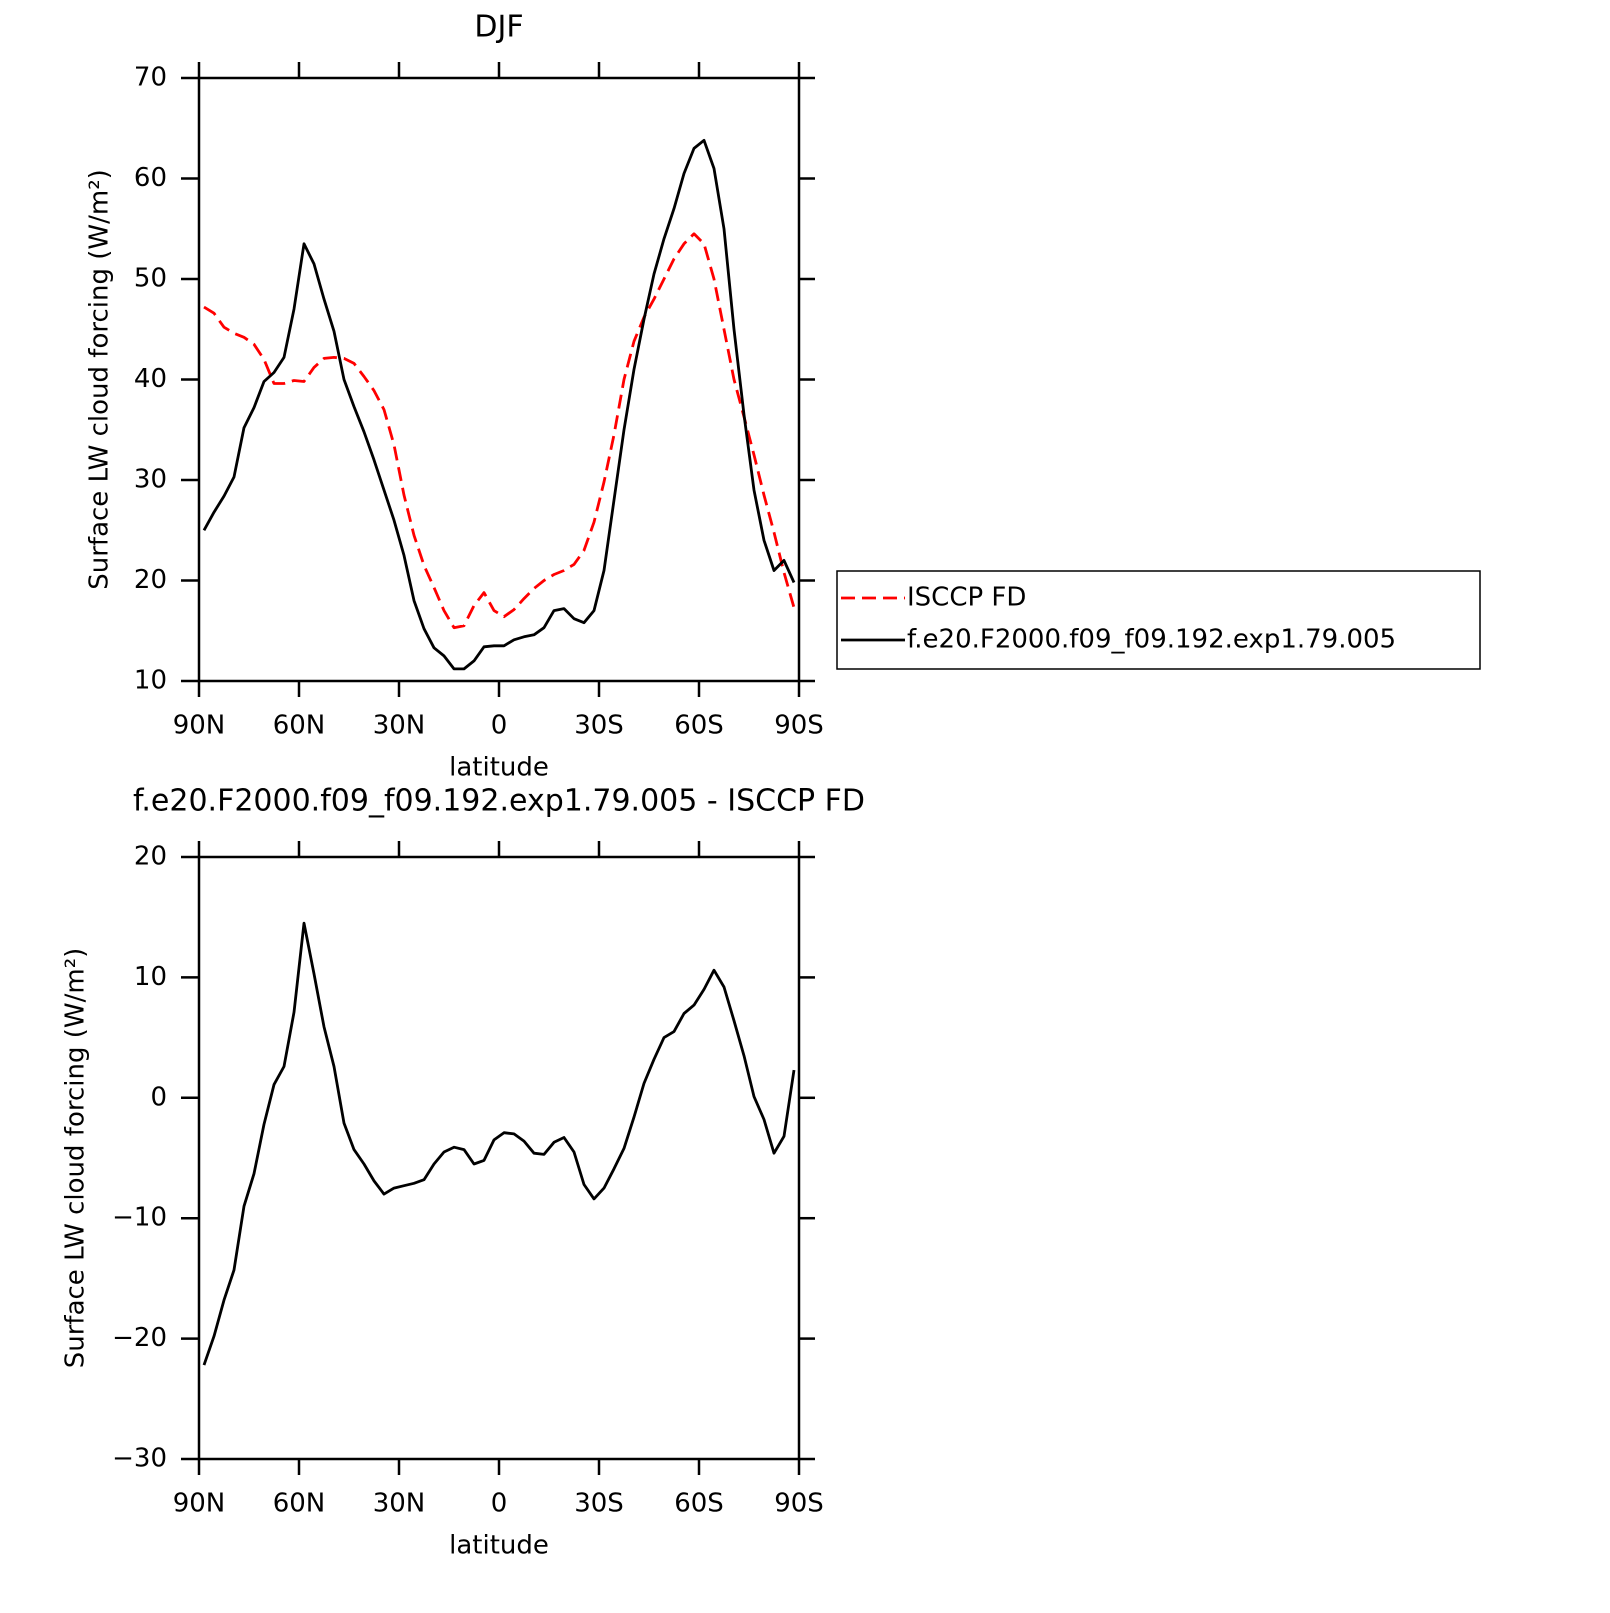 Image resolution: width=1610 pixels, height=1613 pixels. Describe the element at coordinates (966, 598) in the screenshot. I see `legend-label: ISCCP FD` at that location.